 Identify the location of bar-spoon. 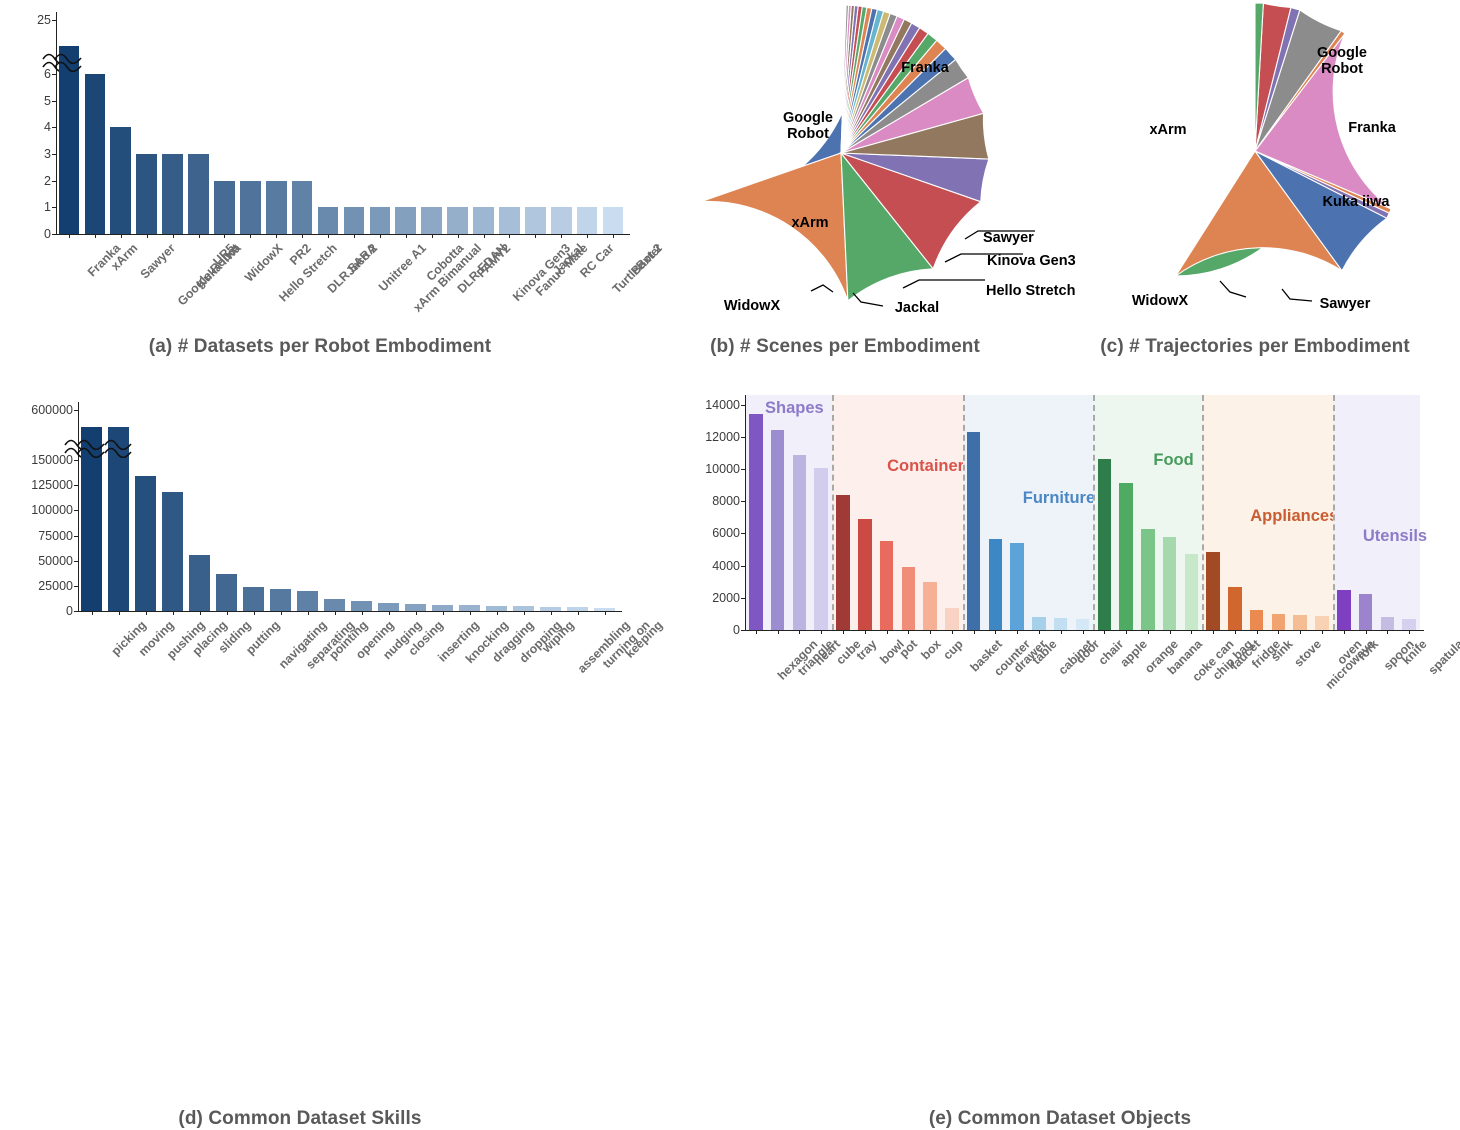
(1365, 611).